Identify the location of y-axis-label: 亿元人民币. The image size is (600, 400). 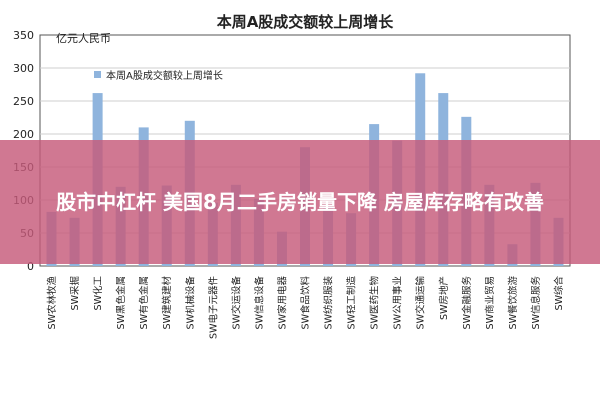
(83, 38).